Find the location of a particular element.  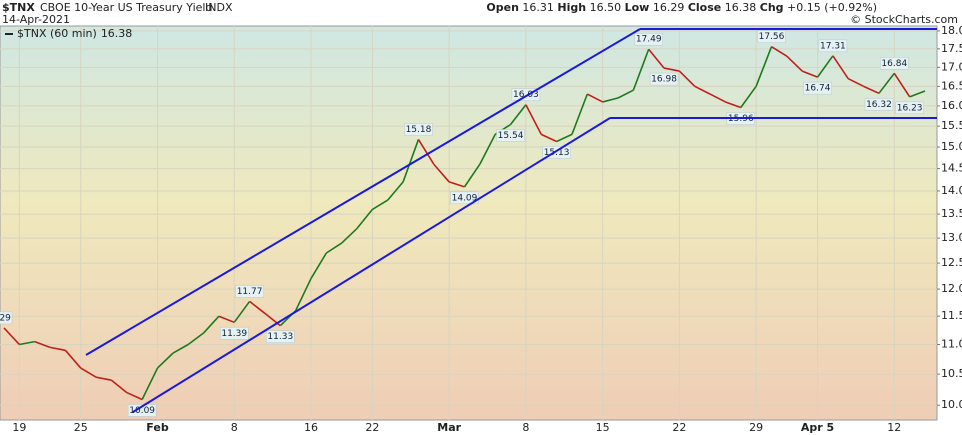

y-tick-label: 11.5 is located at coordinates (951, 315).